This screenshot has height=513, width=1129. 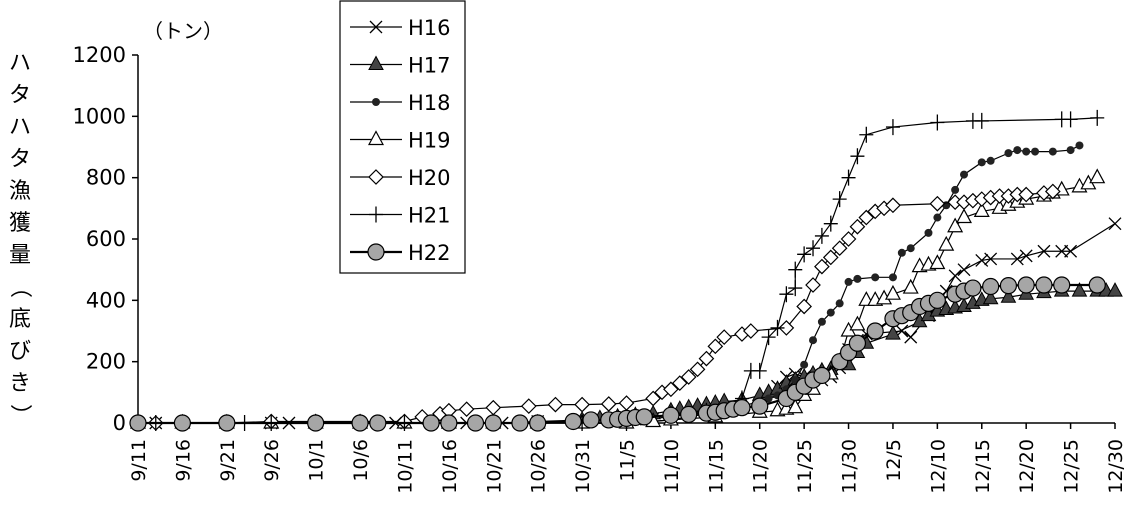 I want to click on legend-label: H19, so click(x=429, y=141).